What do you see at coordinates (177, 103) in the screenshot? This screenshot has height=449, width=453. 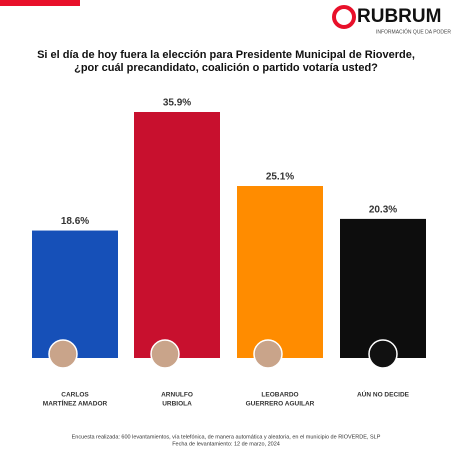 I see `value-label: 35.9%` at bounding box center [177, 103].